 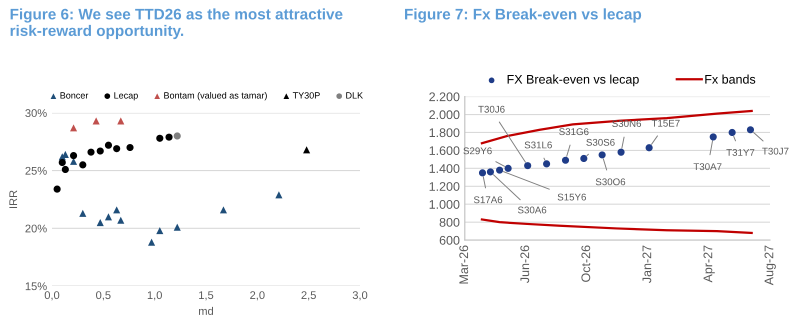 What do you see at coordinates (572, 197) in the screenshot?
I see `annotation: S15Y6` at bounding box center [572, 197].